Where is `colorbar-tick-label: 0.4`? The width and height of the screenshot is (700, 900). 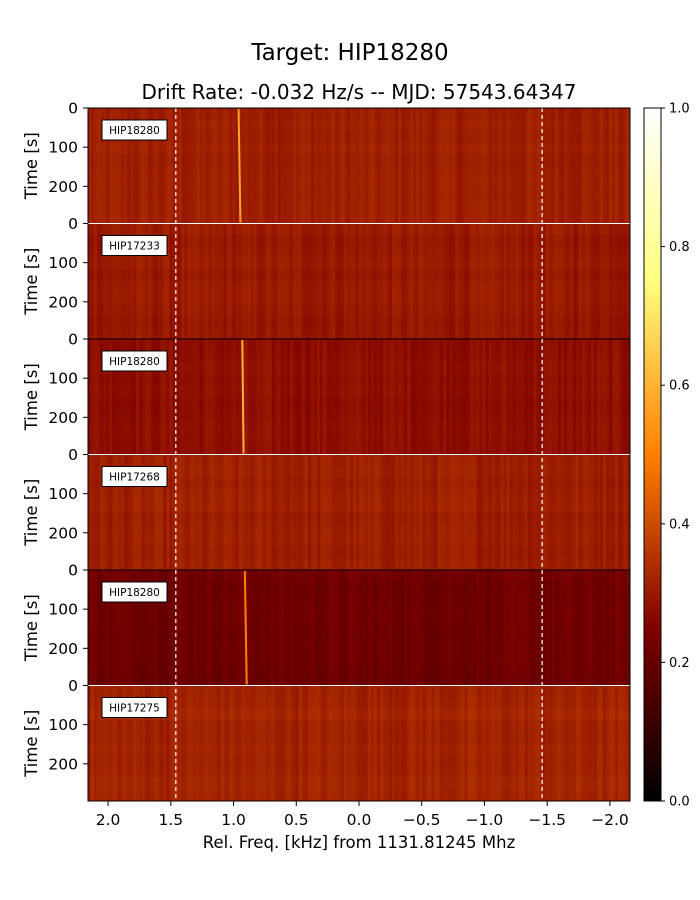 colorbar-tick-label: 0.4 is located at coordinates (679, 524).